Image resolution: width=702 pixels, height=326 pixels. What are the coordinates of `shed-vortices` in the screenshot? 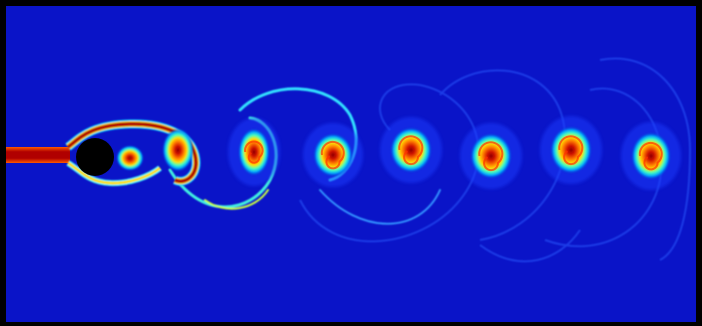 It's located at (454, 153).